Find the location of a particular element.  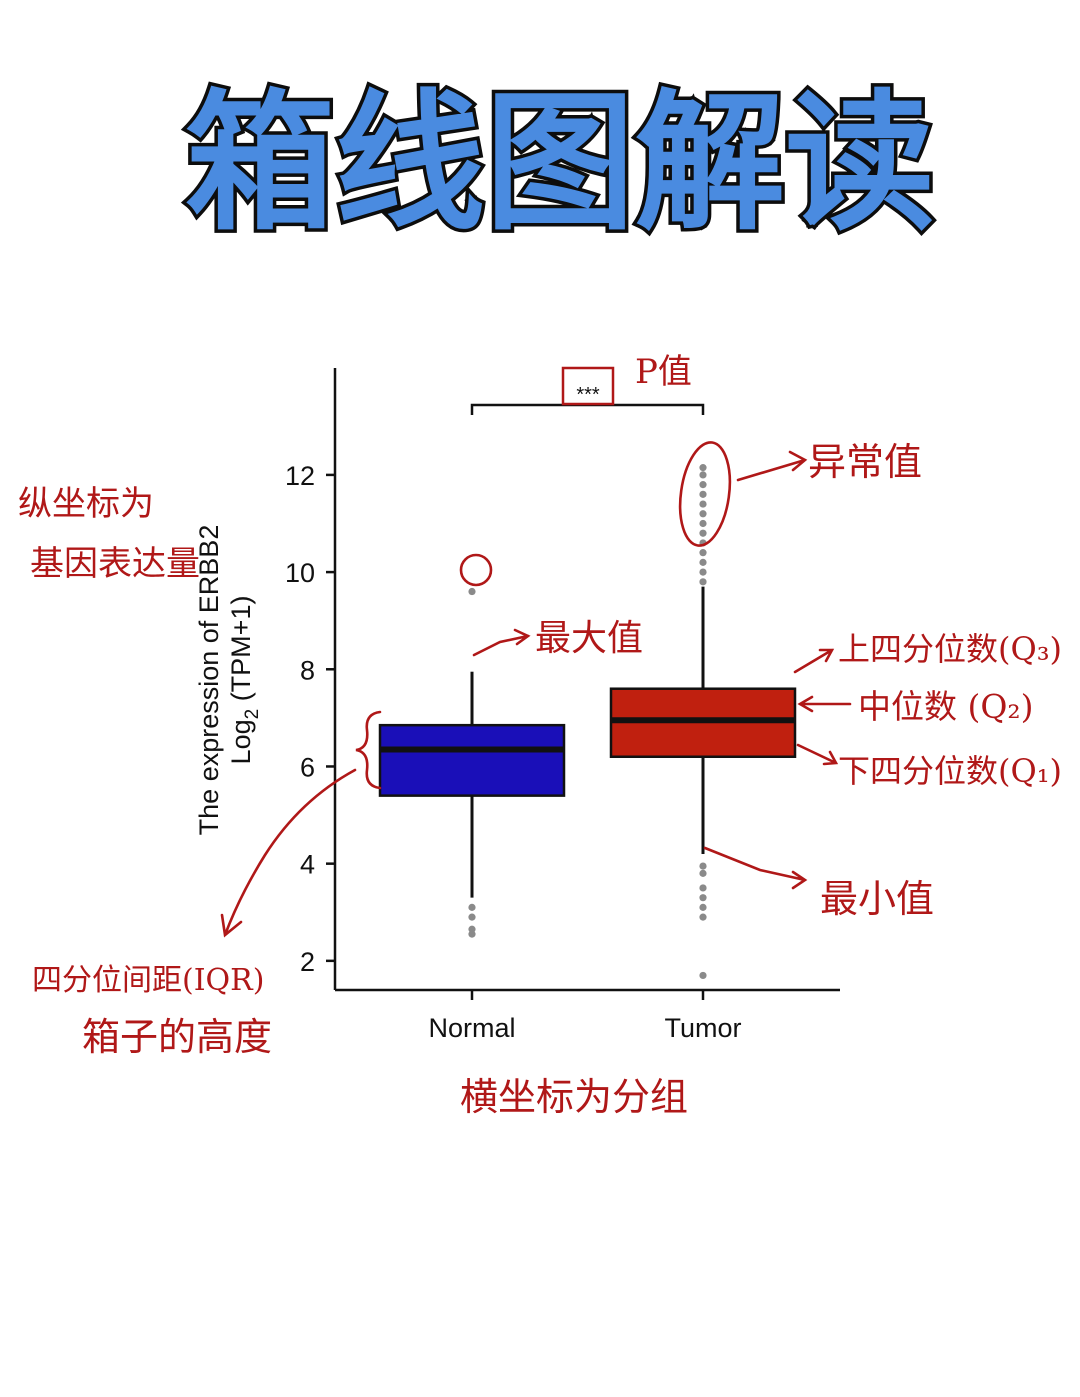

box-group-tumor is located at coordinates (703, 722).